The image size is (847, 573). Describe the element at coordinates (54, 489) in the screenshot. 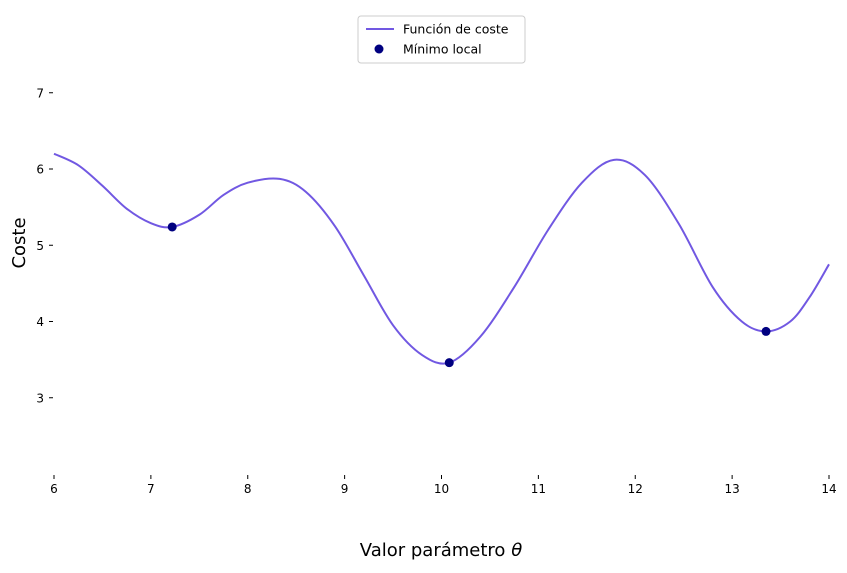

I see `x-tick-label: 6` at that location.